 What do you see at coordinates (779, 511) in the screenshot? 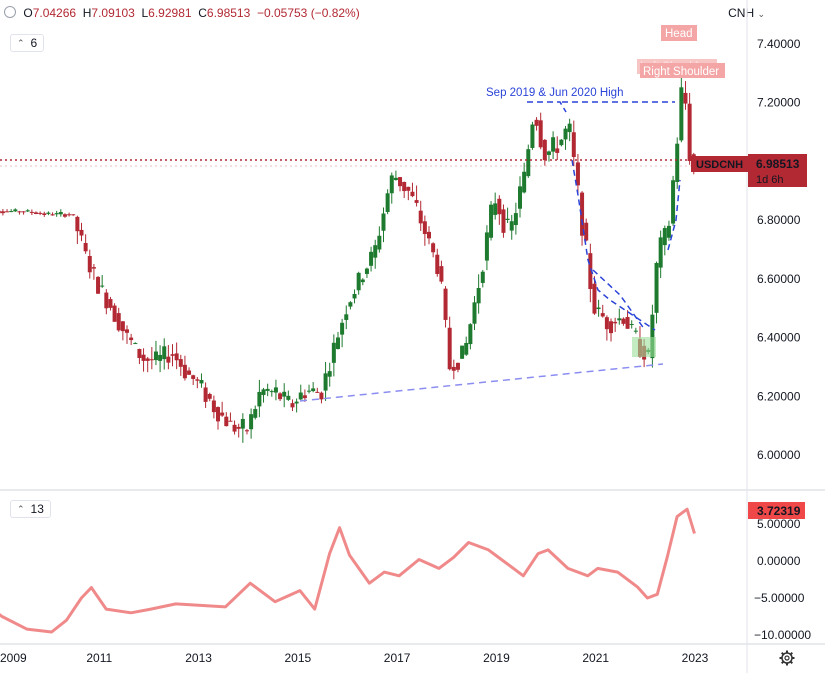
I see `osc-badge-value: 3.72319` at bounding box center [779, 511].